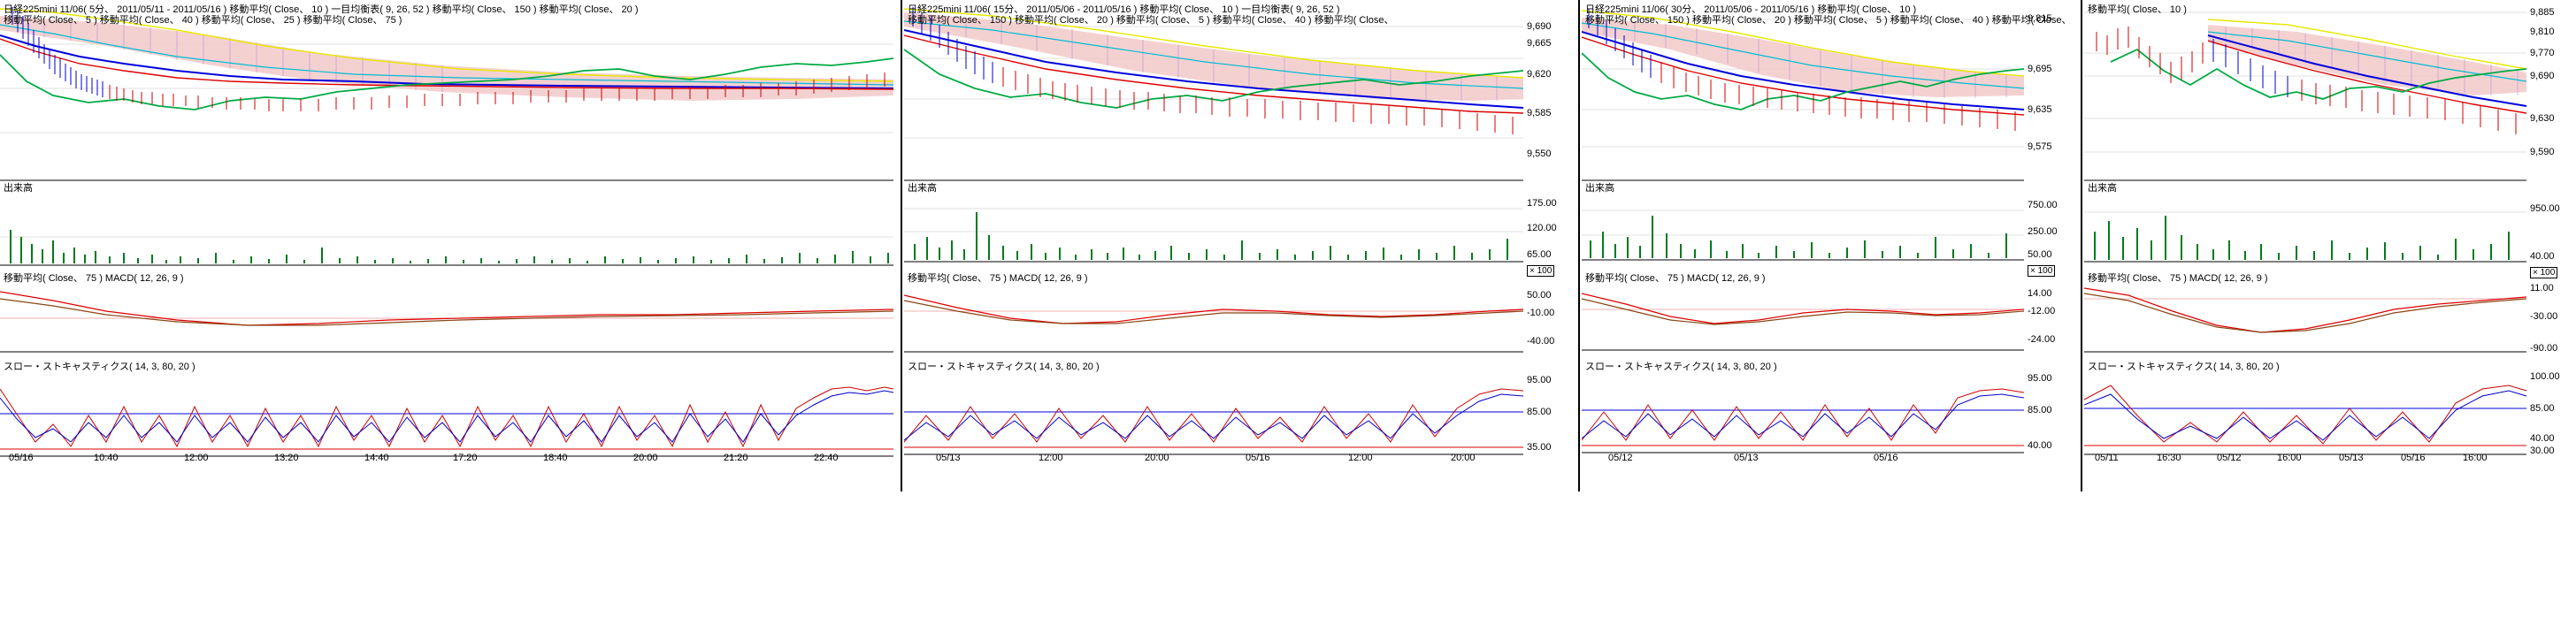  Describe the element at coordinates (1539, 255) in the screenshot. I see `panel-2-volume-tick-2: 65.00` at that location.